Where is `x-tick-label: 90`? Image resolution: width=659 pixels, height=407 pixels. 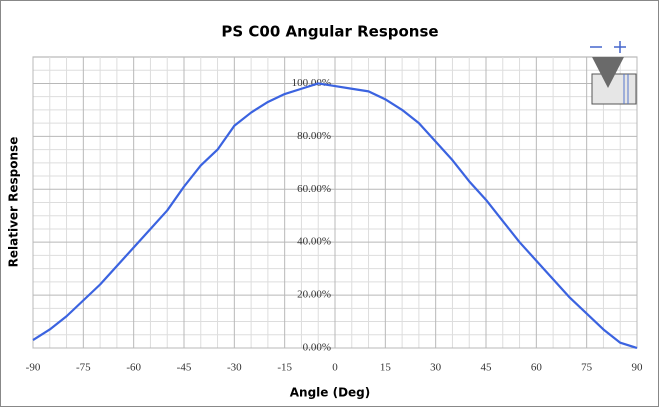
x-tick-label: 90 is located at coordinates (638, 368).